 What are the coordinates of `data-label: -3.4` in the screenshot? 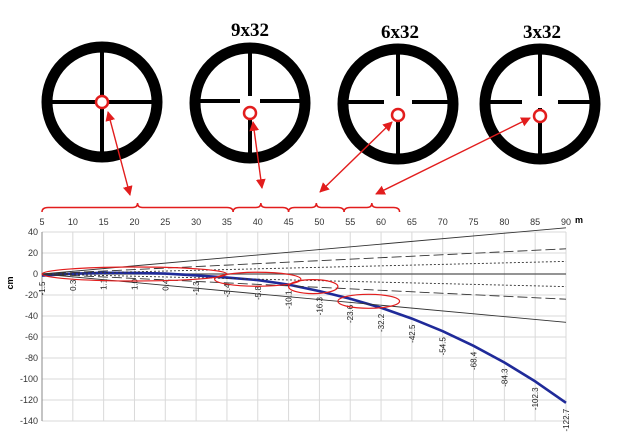 It's located at (227, 290).